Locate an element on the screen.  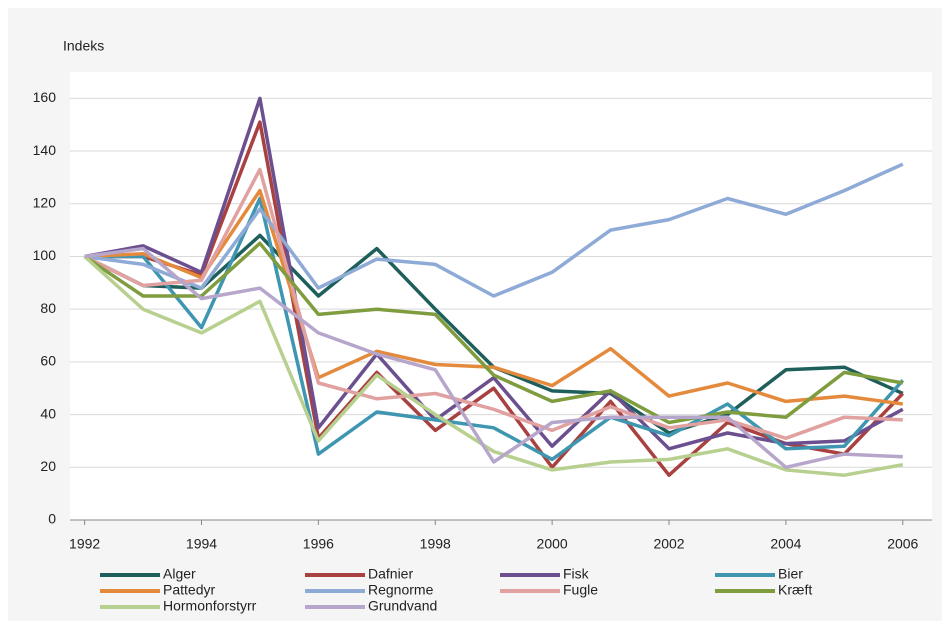
legend-label: Bier is located at coordinates (790, 574).